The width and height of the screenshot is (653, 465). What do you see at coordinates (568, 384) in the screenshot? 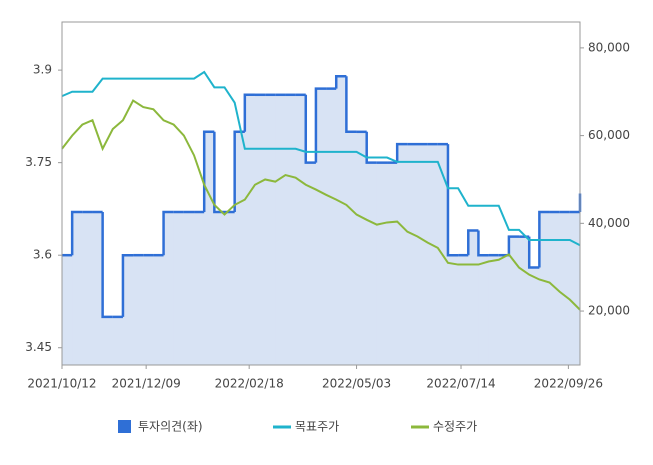
I see `x-tick-label: 2022/09/26` at bounding box center [568, 384].